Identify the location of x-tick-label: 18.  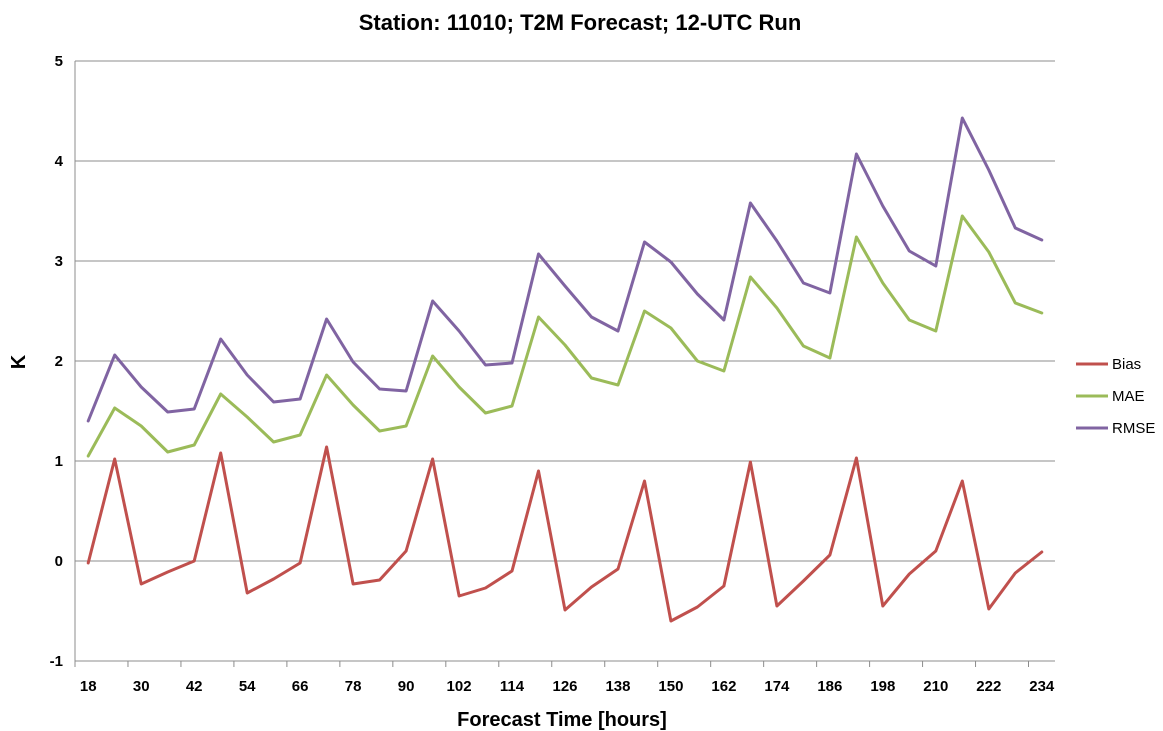
(88, 686).